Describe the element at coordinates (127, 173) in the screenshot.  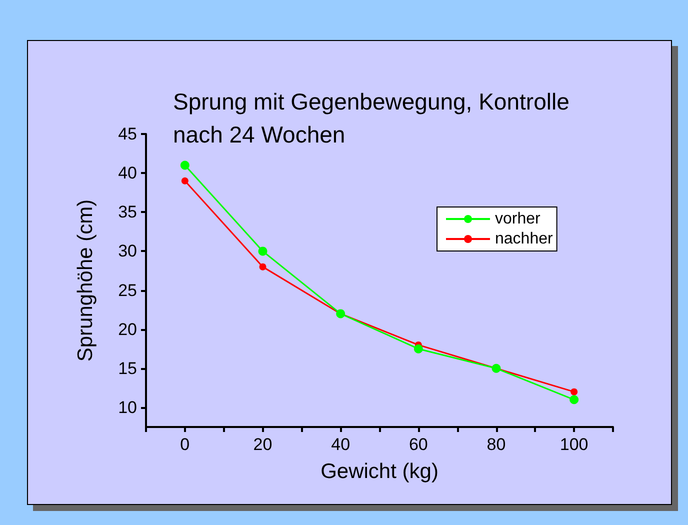
I see `y-tick-label: 40` at that location.